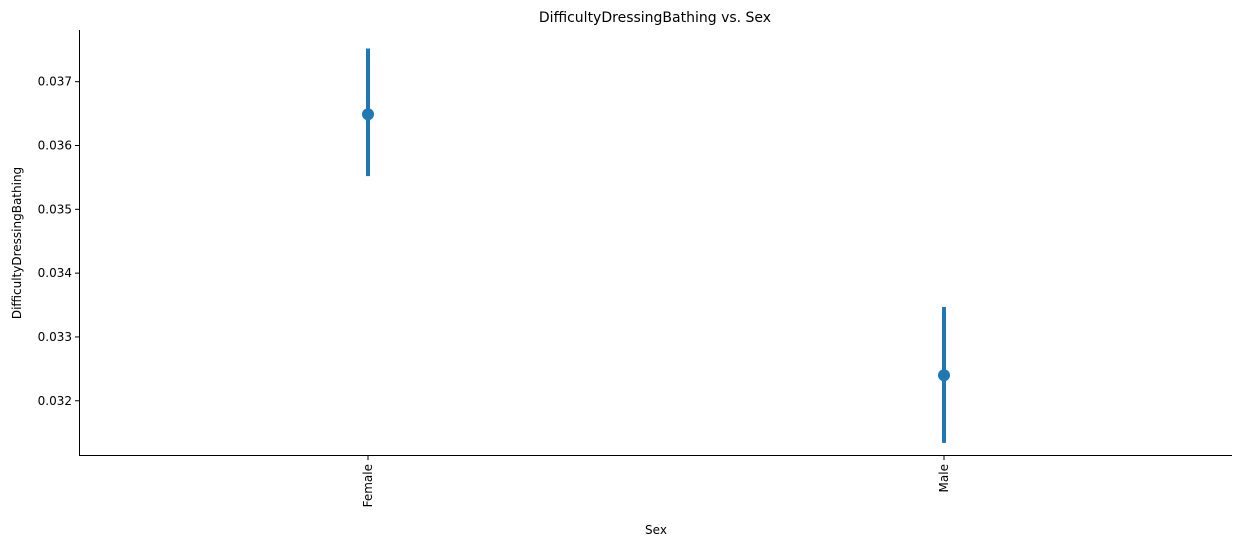 The width and height of the screenshot is (1258, 546). I want to click on y-tick-label: 0.032, so click(55, 401).